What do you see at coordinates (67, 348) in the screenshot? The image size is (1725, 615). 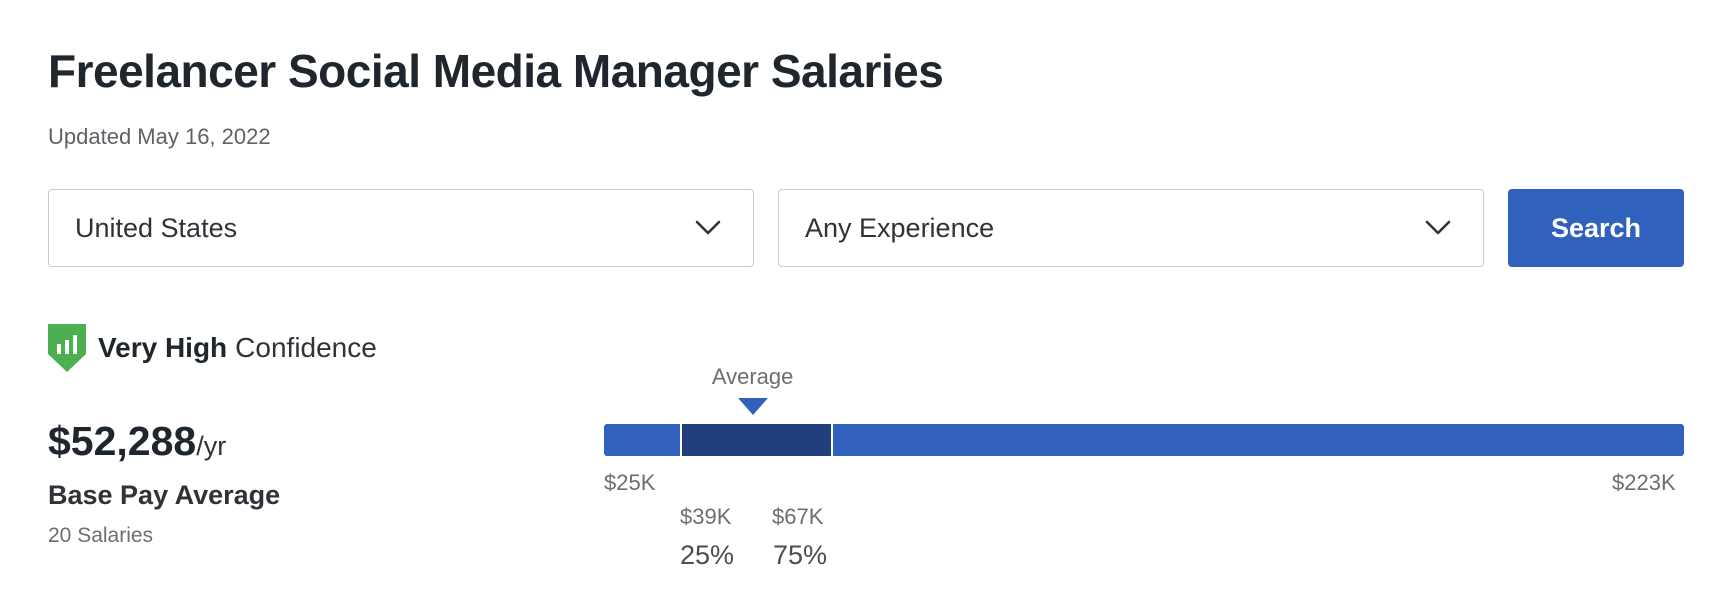 I see `shield-bar-chart-icon` at bounding box center [67, 348].